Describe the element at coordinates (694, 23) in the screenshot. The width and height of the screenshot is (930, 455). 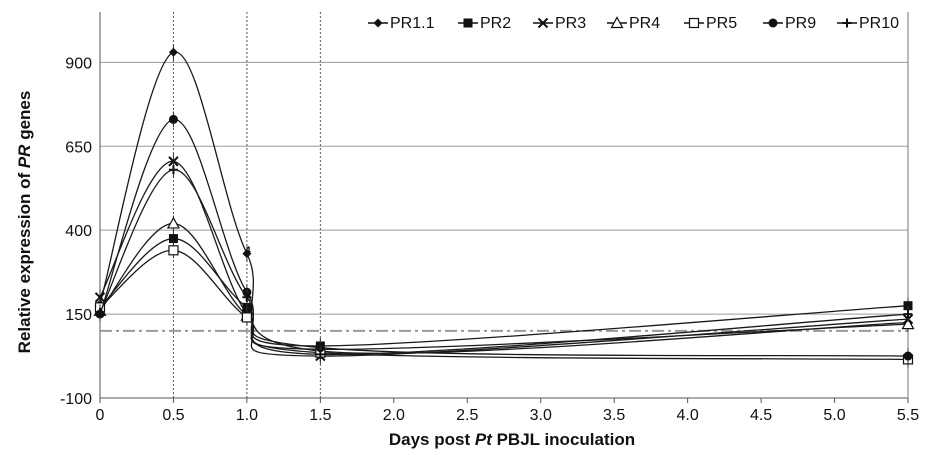
I see `legend-marker-pr5` at that location.